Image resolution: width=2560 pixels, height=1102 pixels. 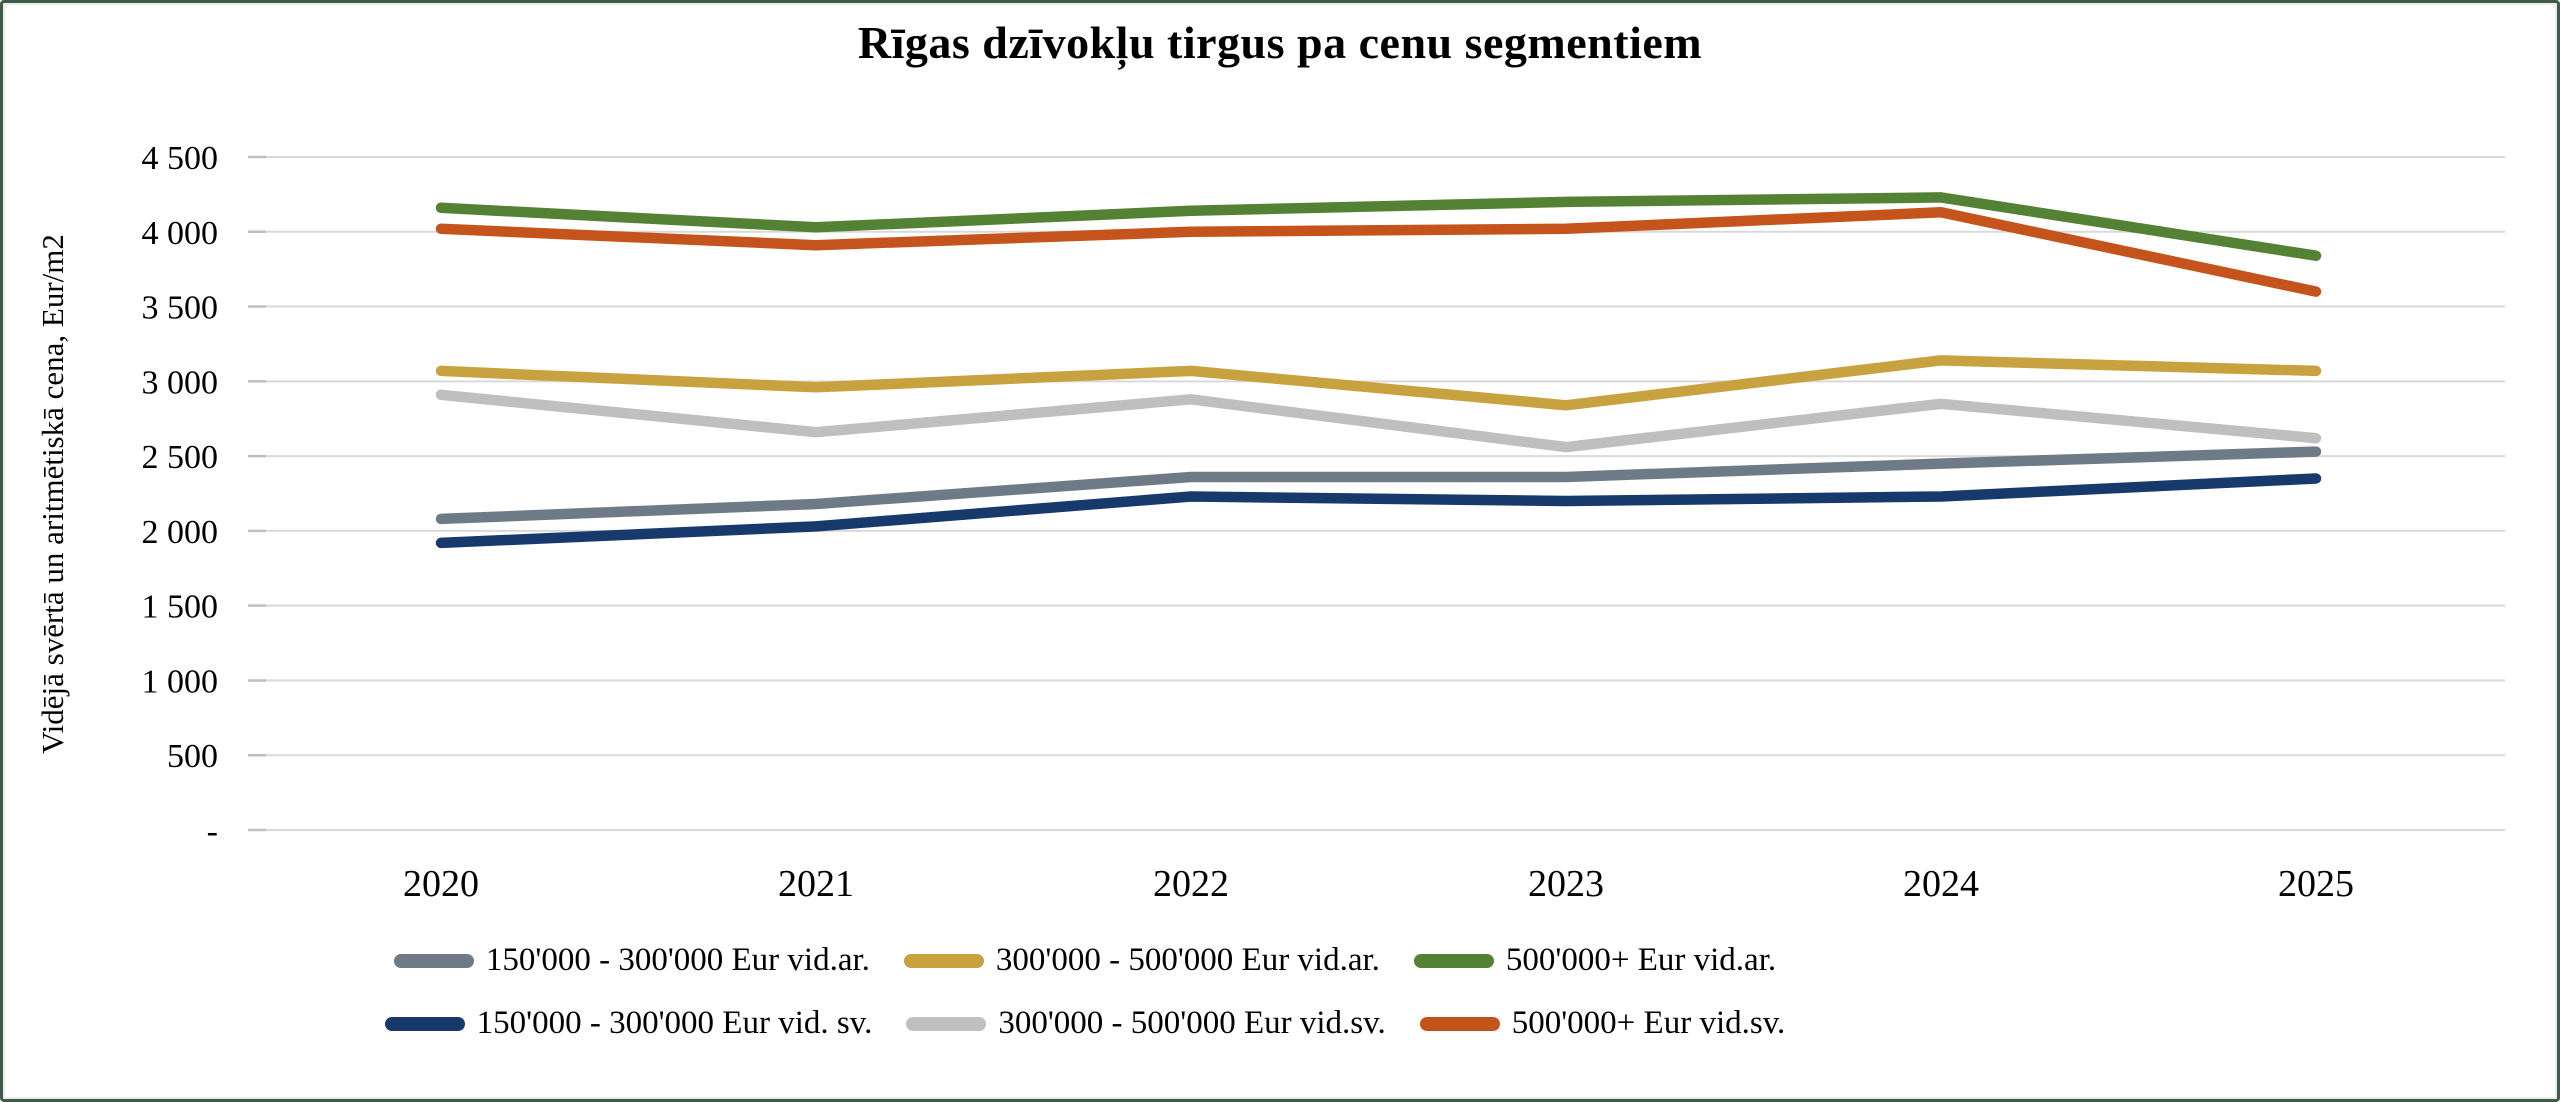 I want to click on legend-item-500plus-vid-sv: 500'000+ Eur vid.sv., so click(x=1602, y=1023).